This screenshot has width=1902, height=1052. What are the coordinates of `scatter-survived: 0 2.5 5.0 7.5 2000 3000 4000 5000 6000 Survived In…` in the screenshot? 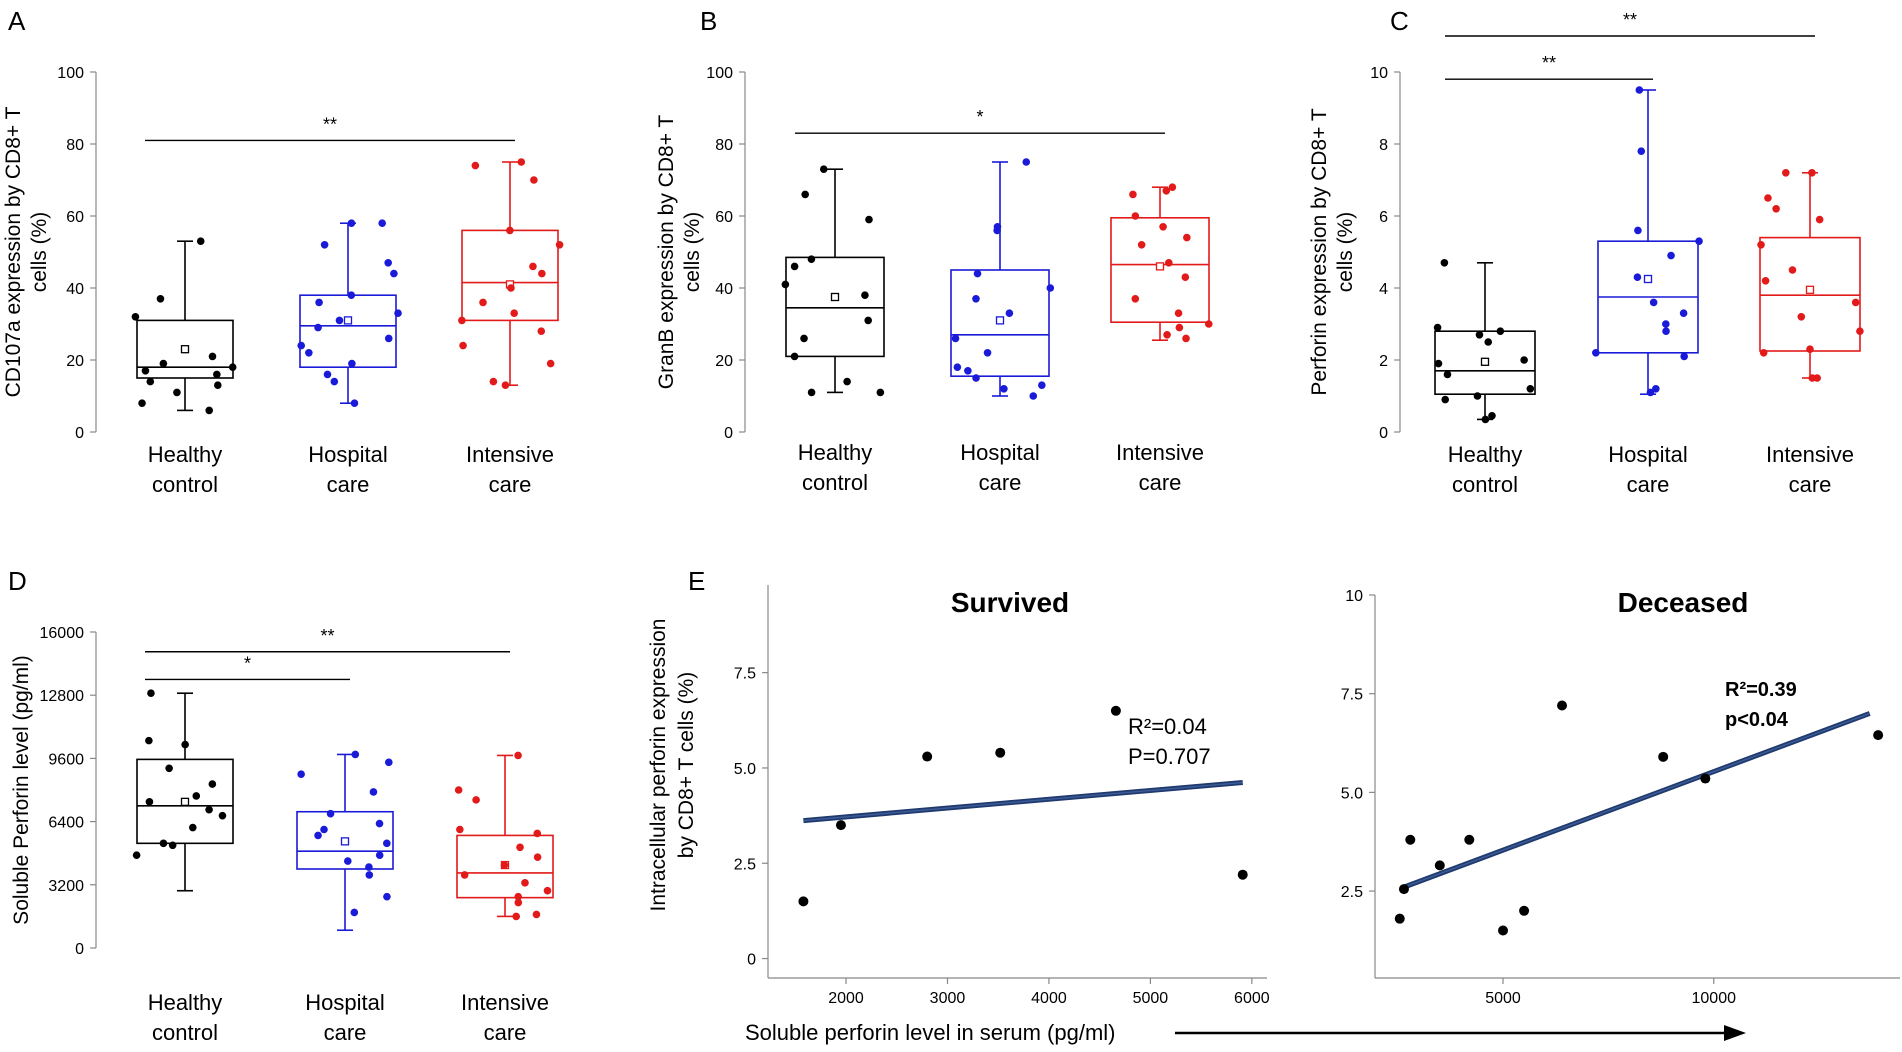 It's located at (958, 796).